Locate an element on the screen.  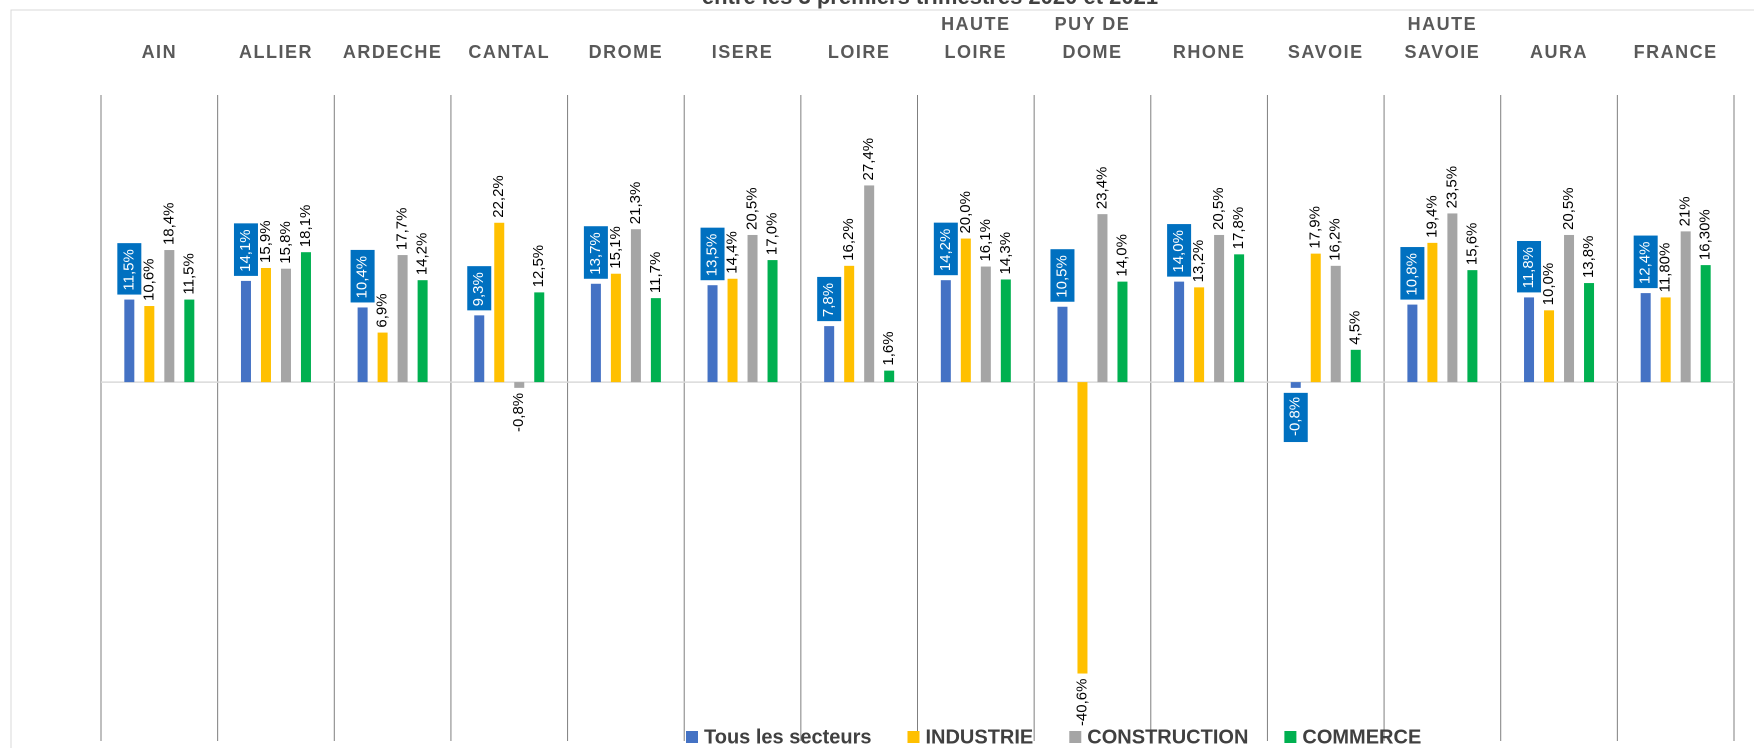
data-label: 20,0% is located at coordinates (965, 212).